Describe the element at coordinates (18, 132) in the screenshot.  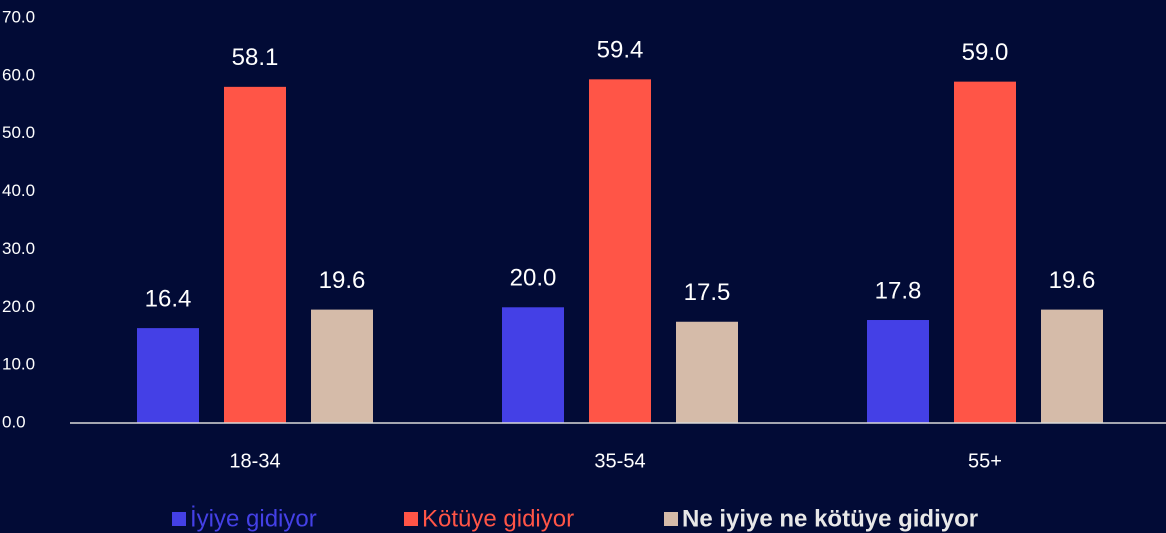
I see `y-tick-label: 50.0` at that location.